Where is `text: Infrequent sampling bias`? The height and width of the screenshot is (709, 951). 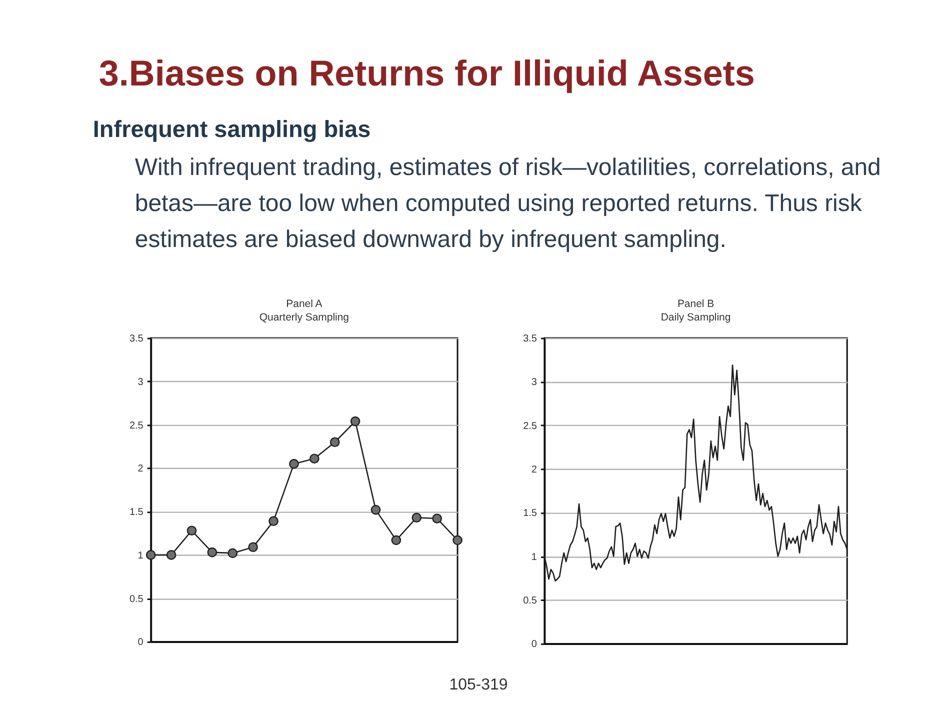 text: Infrequent sampling bias is located at coordinates (231, 129).